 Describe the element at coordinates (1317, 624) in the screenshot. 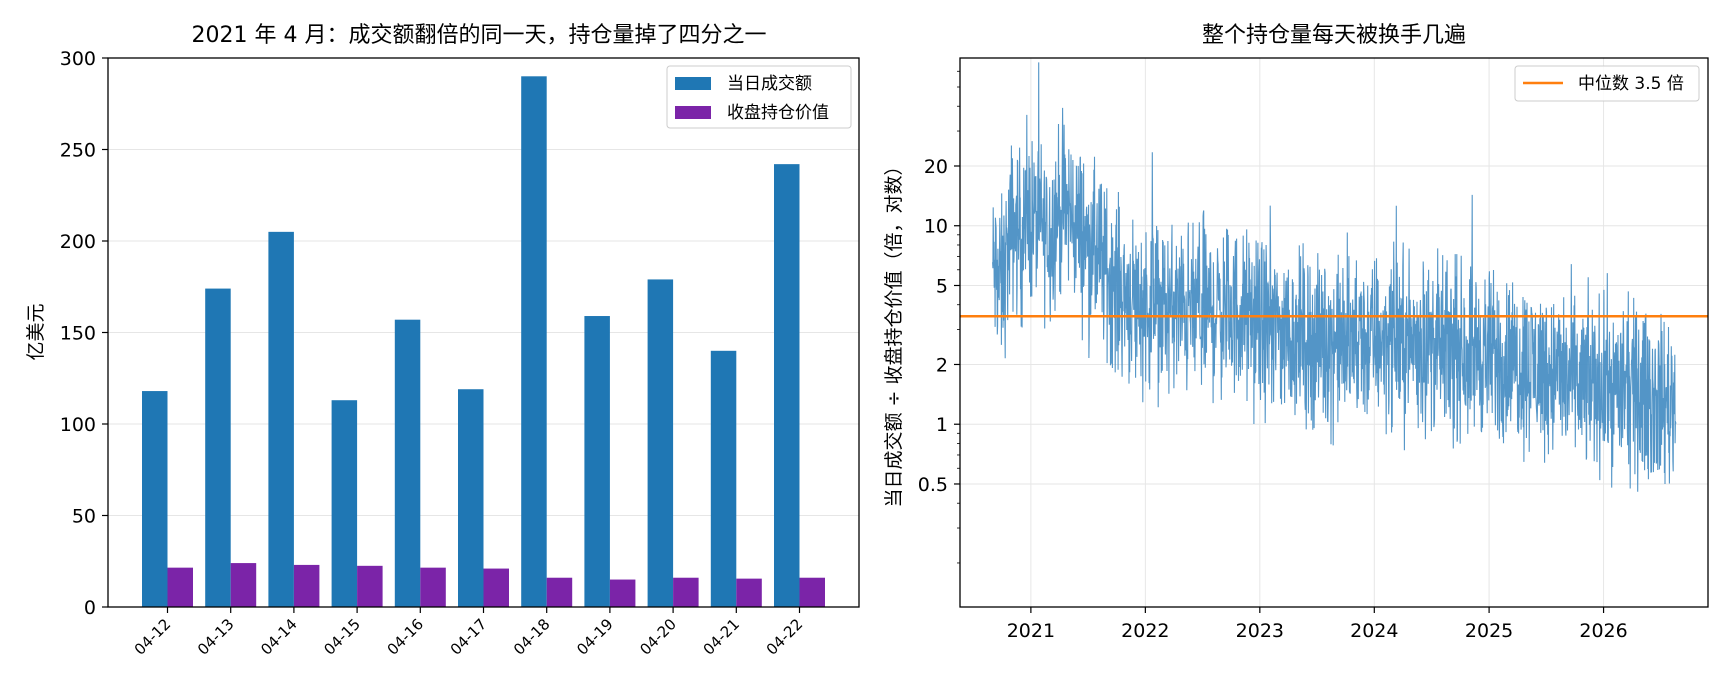

I see `right-x-ticks: 2021 2022 2023 2024 2025 2026` at that location.